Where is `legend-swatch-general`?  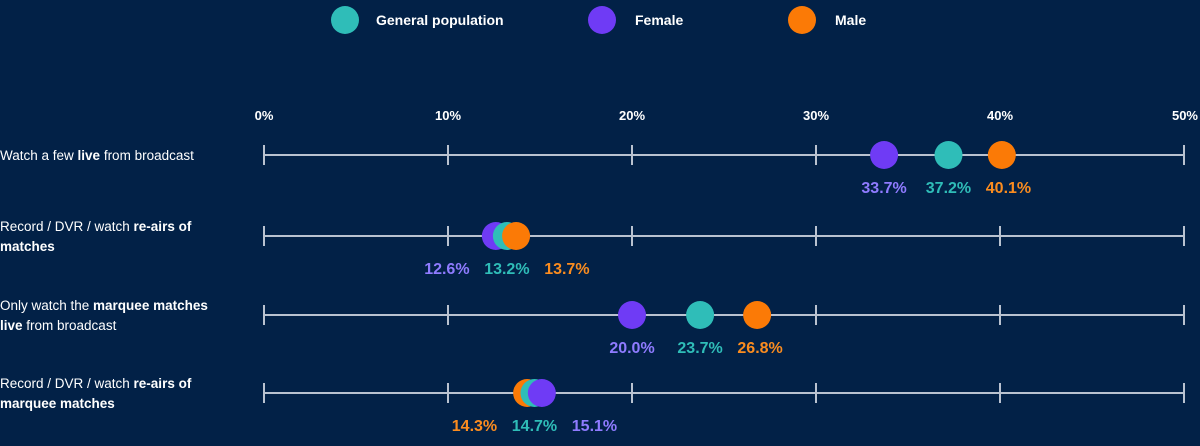 legend-swatch-general is located at coordinates (345, 20).